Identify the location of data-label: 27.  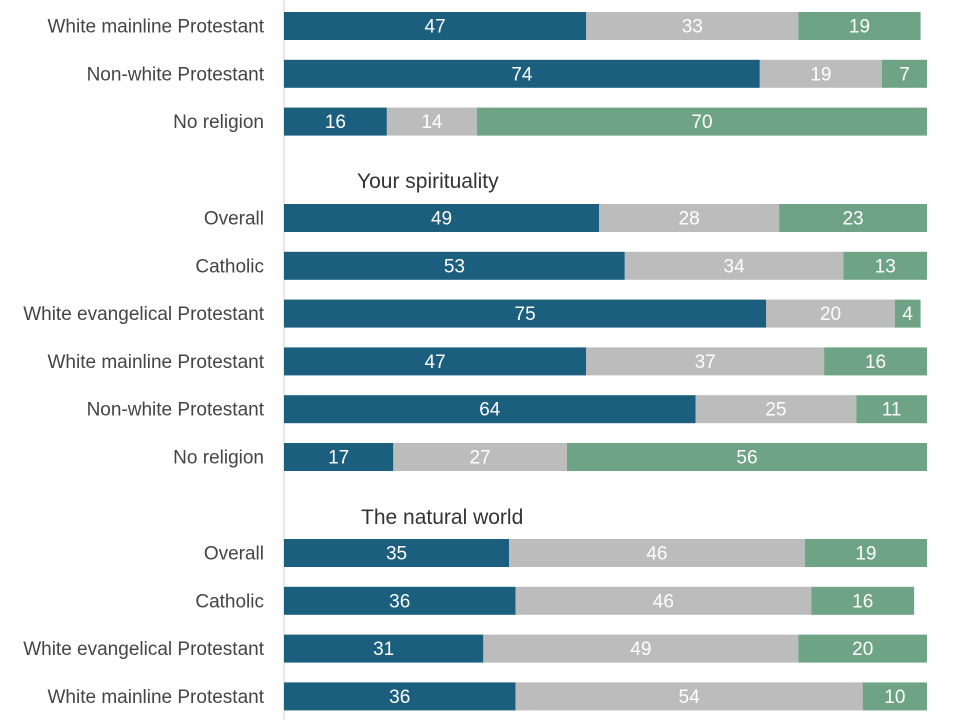
(480, 458).